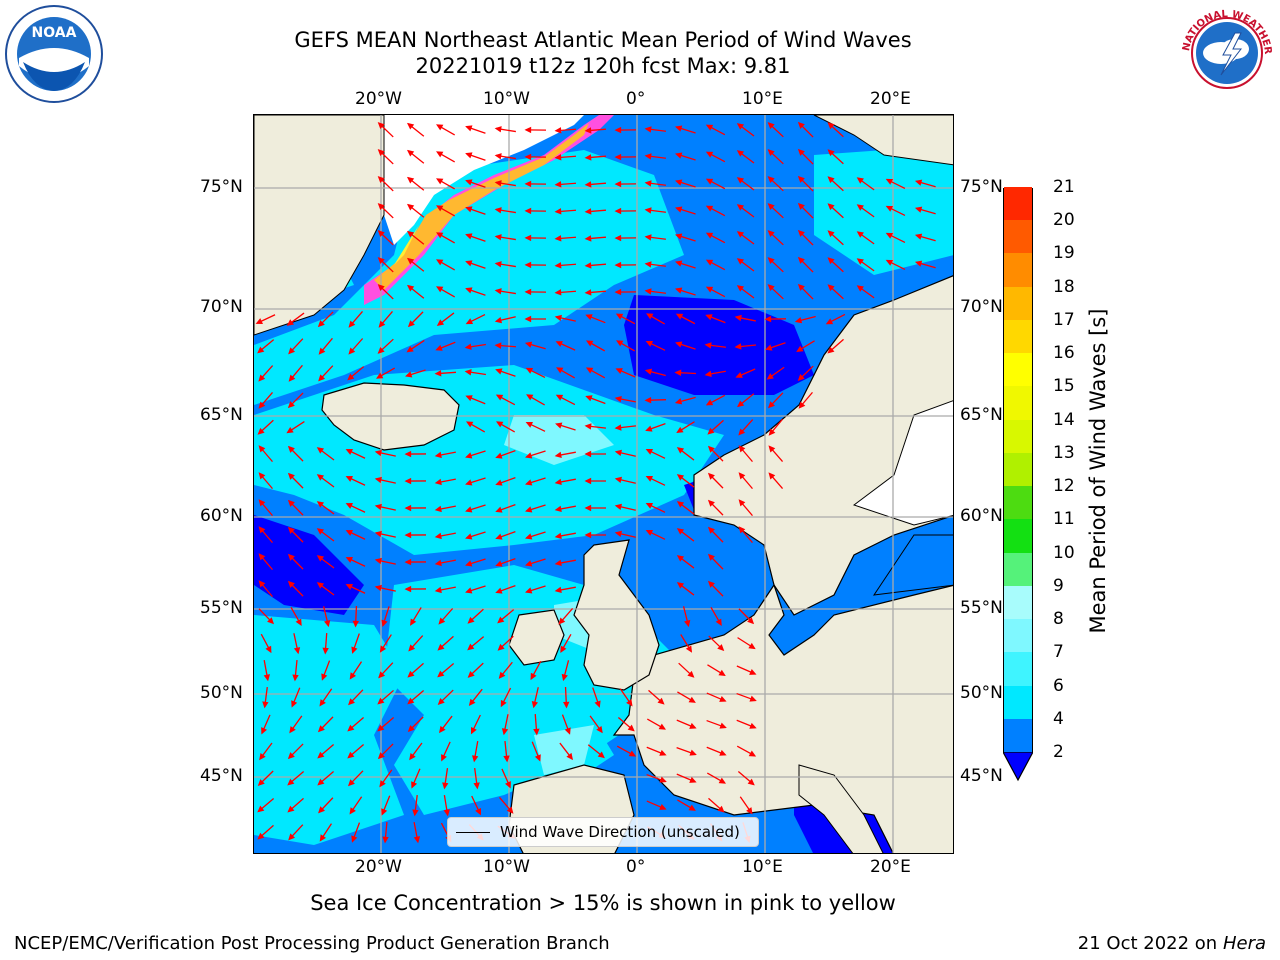  Describe the element at coordinates (762, 867) in the screenshot. I see `lon-tick-bottom: 10°E` at that location.